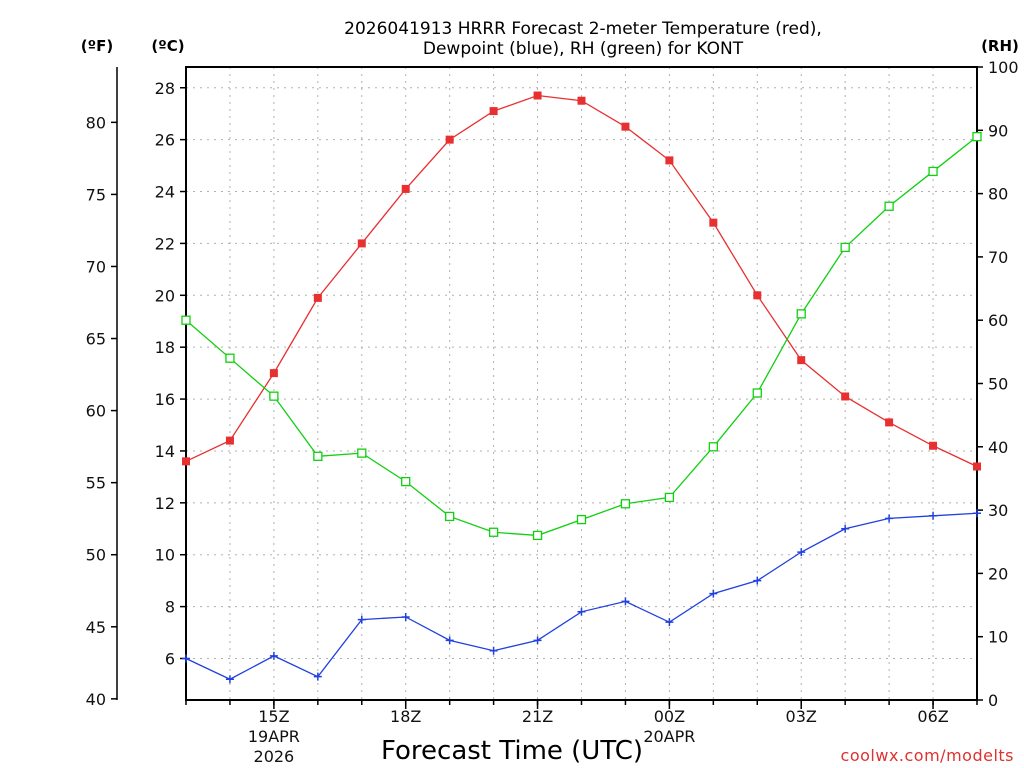 The width and height of the screenshot is (1024, 768). What do you see at coordinates (274, 756) in the screenshot?
I see `x-tick-year-label: 2026` at bounding box center [274, 756].